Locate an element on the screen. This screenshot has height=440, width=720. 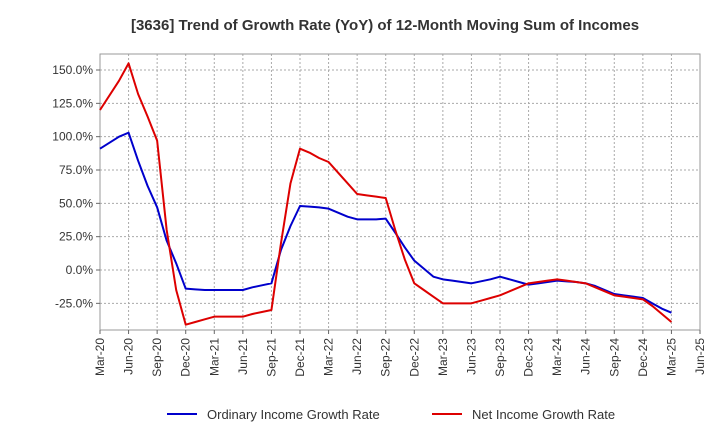
x-tick-label: Mar-23 is located at coordinates (443, 357).